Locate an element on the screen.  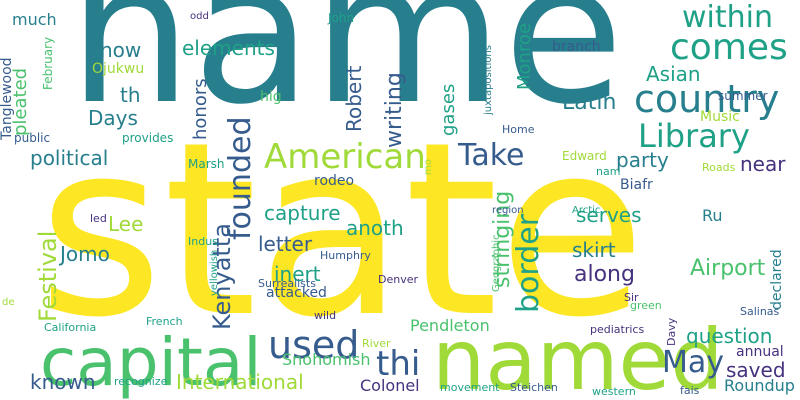
word-western: western is located at coordinates (614, 391).